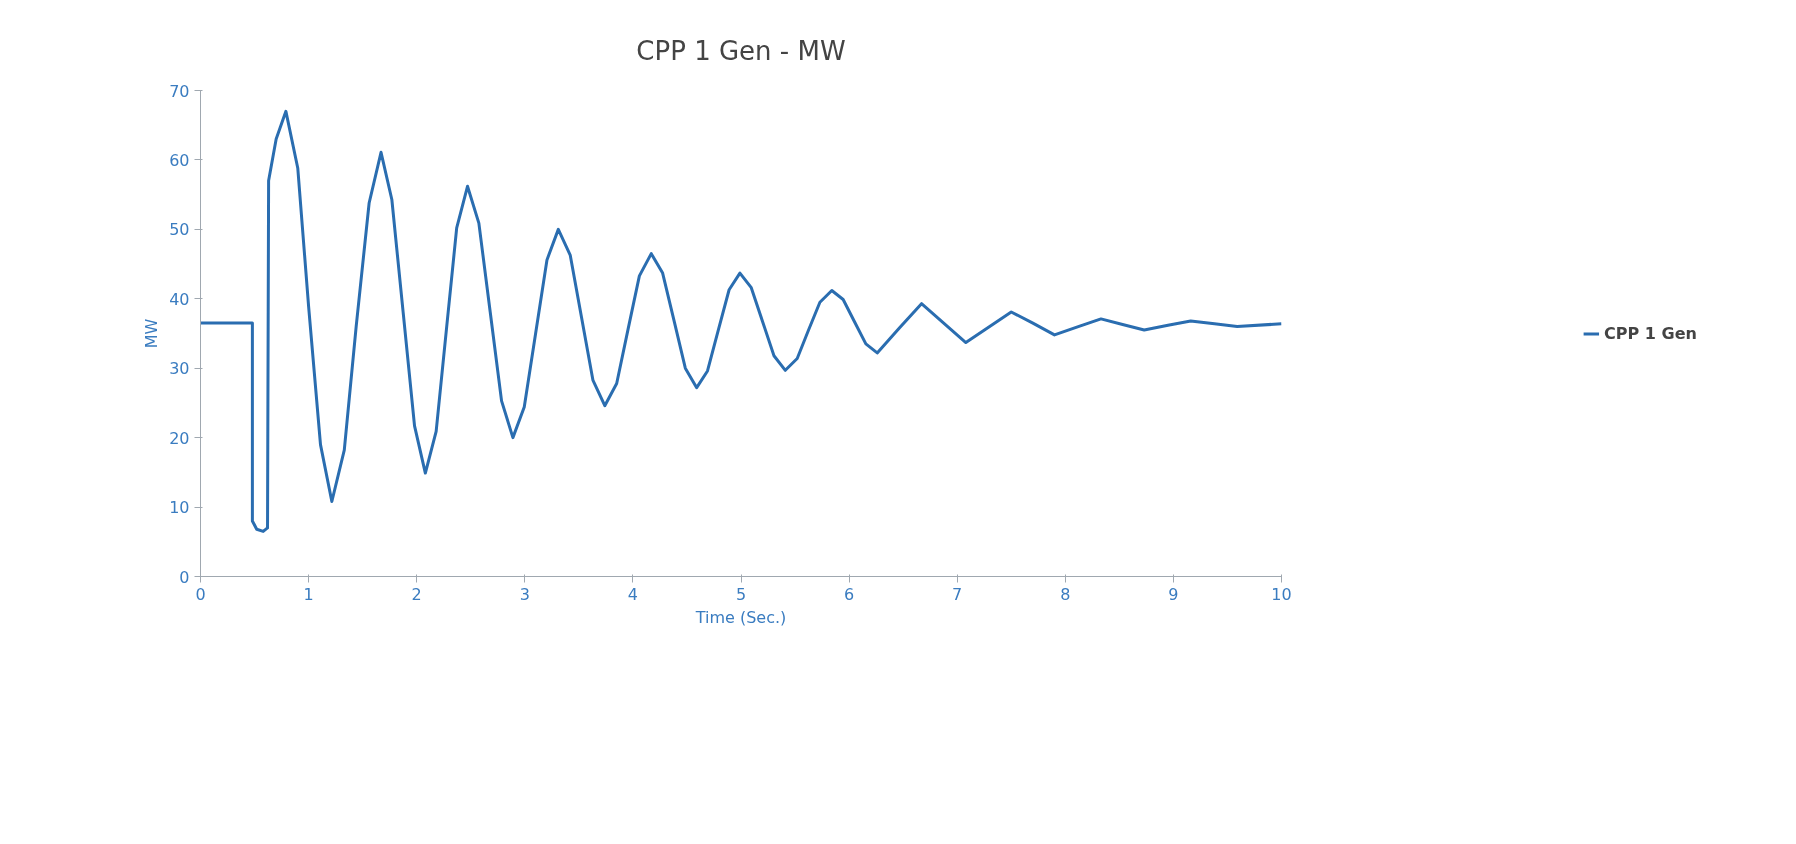 The image size is (1796, 844). I want to click on x-tick-label: 2, so click(416, 594).